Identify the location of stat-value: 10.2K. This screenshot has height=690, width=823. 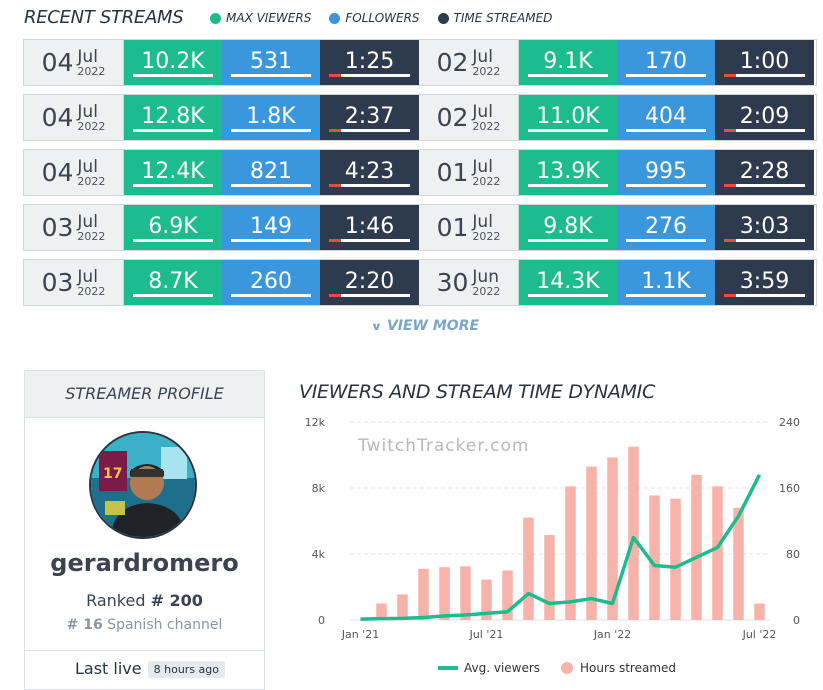
(173, 61).